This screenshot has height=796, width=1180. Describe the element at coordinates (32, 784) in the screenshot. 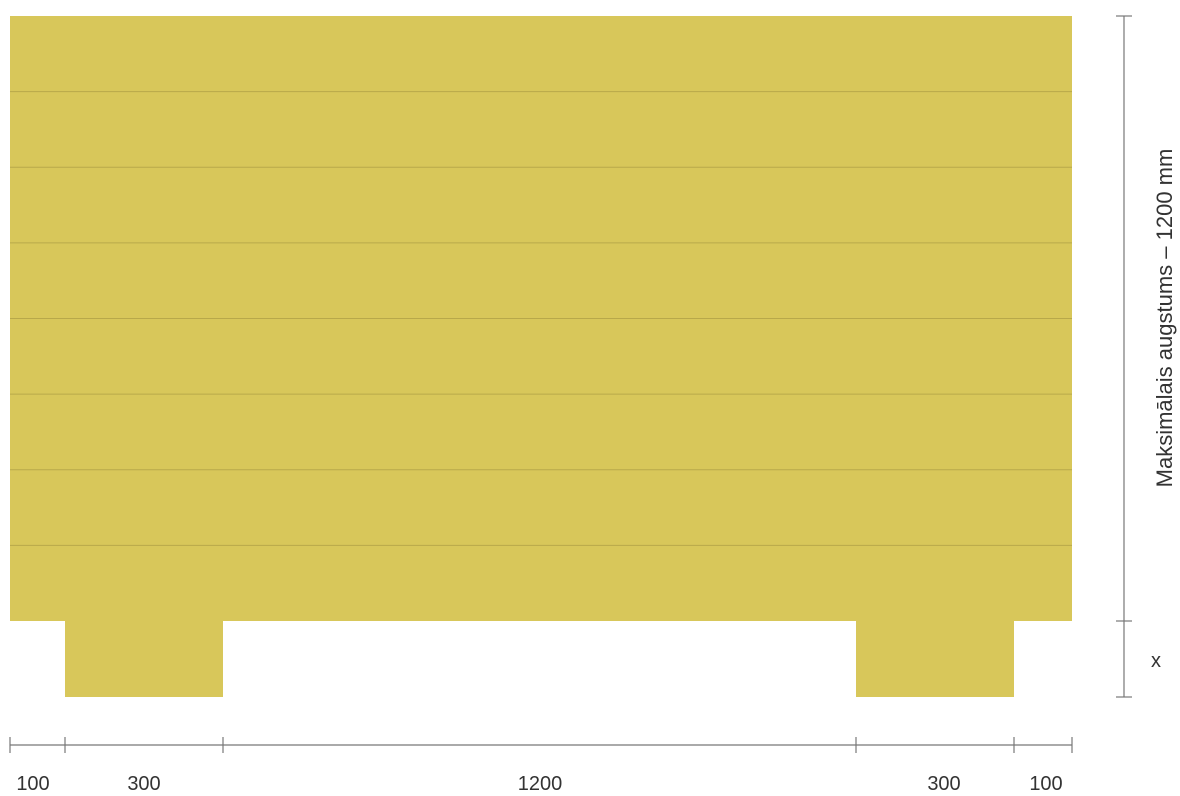

I see `dim-label-left-margin: 100` at that location.